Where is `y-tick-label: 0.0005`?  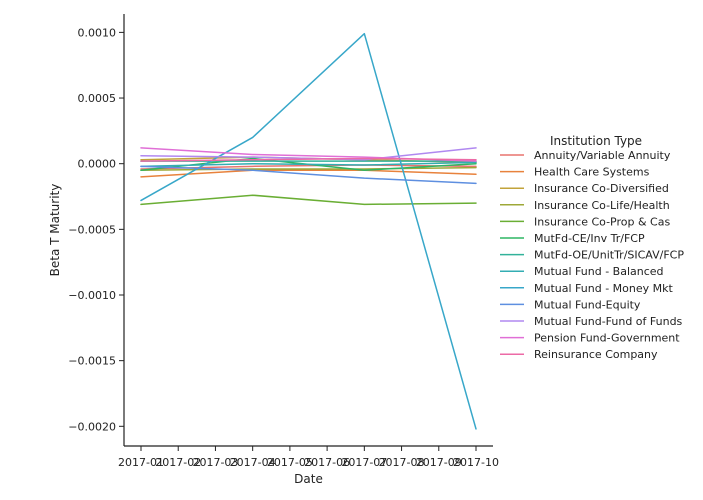 y-tick-label: 0.0005 is located at coordinates (97, 98).